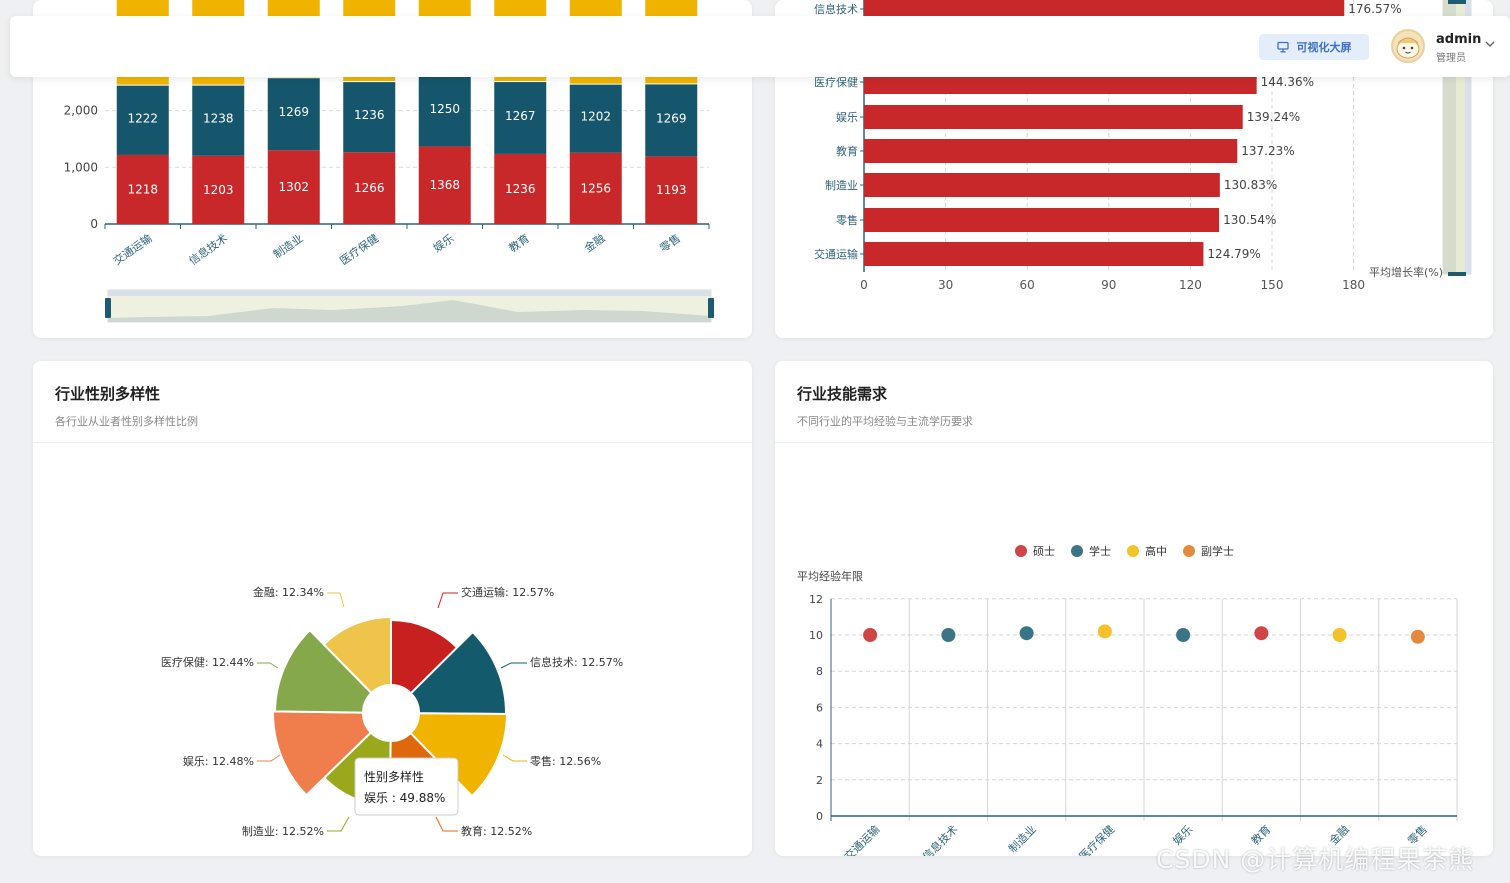 This screenshot has width=1510, height=883. I want to click on zoom-handle-left, so click(108, 308).